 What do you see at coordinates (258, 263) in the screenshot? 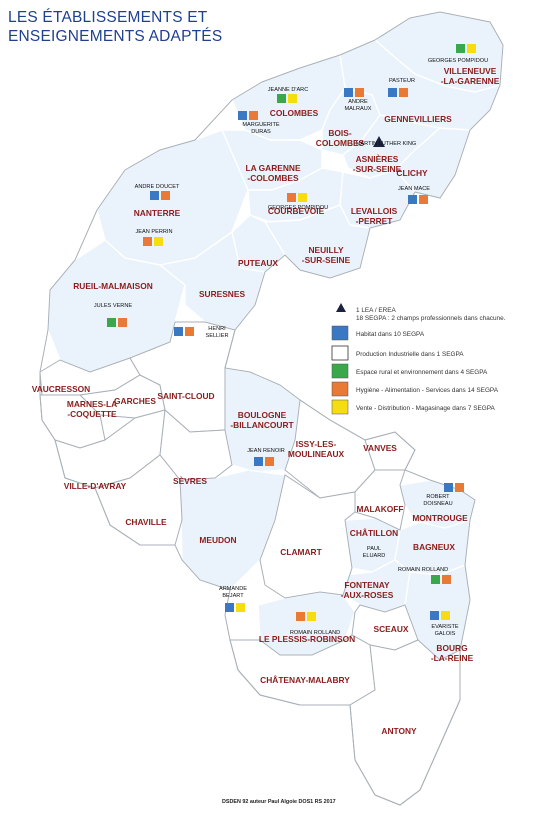
I see `commune-label-line: PUTEAUX` at bounding box center [258, 263].